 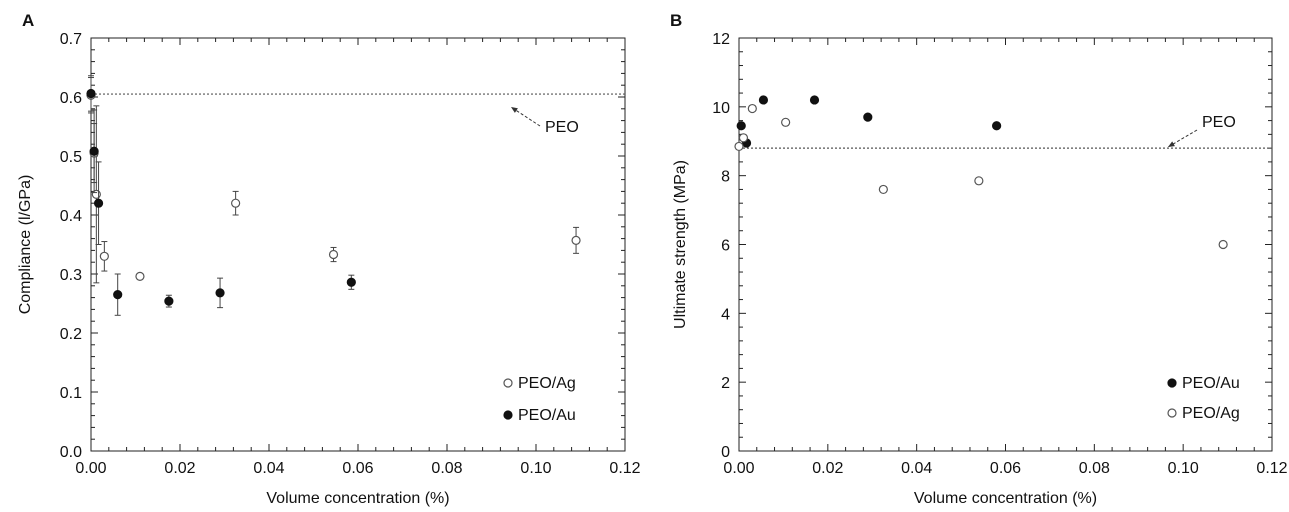 What do you see at coordinates (1219, 122) in the screenshot?
I see `panel-b-reference-label: PEO` at bounding box center [1219, 122].